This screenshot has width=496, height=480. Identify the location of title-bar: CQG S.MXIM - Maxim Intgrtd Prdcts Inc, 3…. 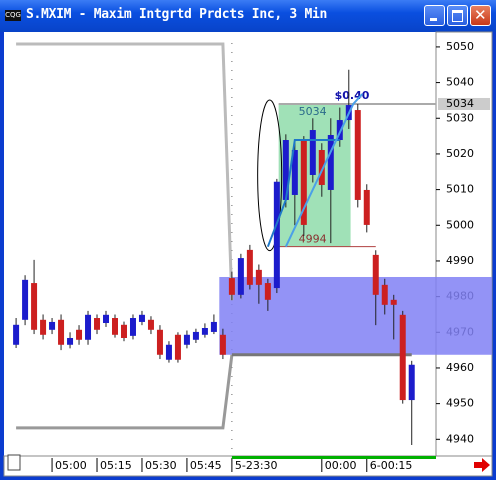
(248, 16).